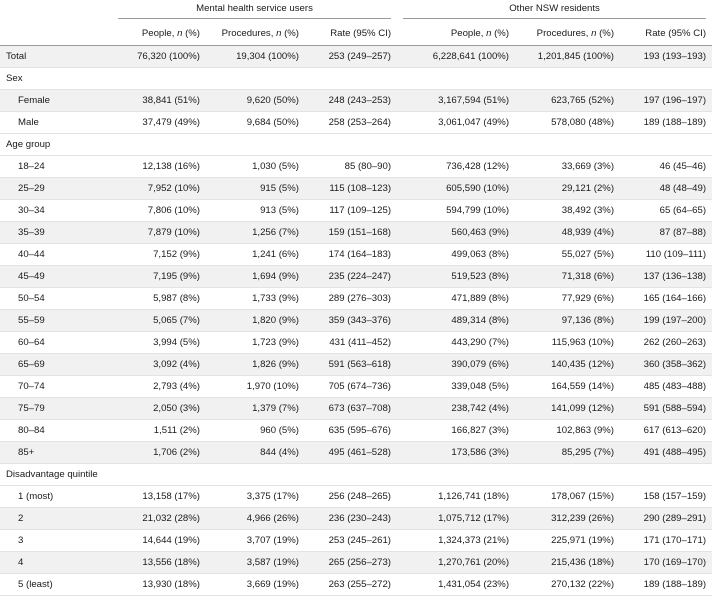 This screenshot has height=596, width=712. What do you see at coordinates (568, 408) in the screenshot?
I see `table-cell: 141,099 (12%)` at bounding box center [568, 408].